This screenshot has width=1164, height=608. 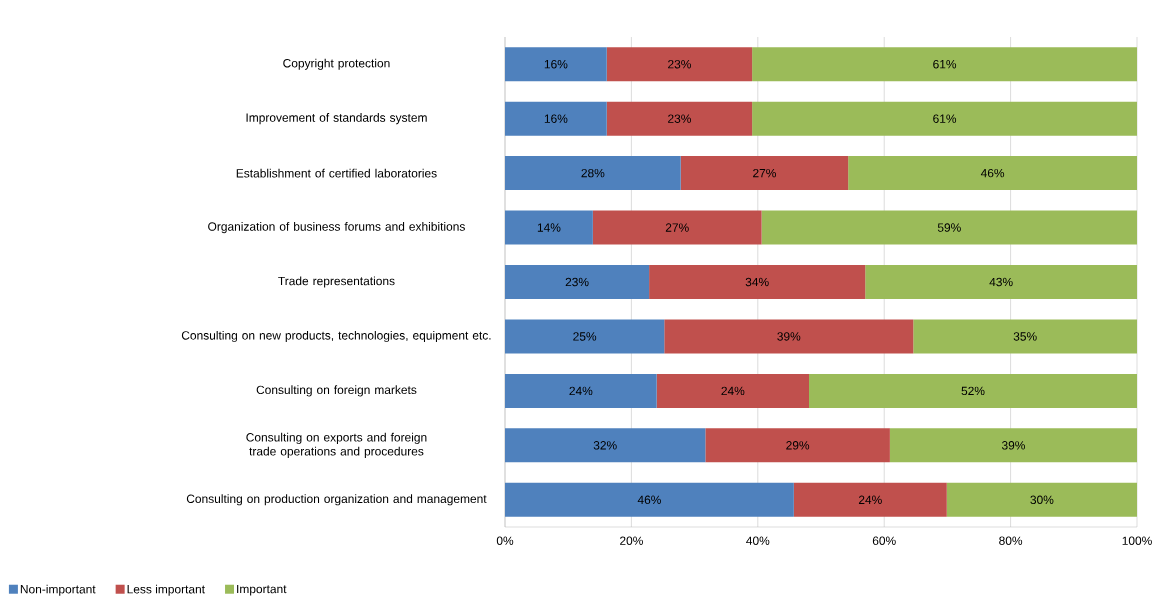 What do you see at coordinates (1011, 540) in the screenshot?
I see `x-tick-label: 80%` at bounding box center [1011, 540].